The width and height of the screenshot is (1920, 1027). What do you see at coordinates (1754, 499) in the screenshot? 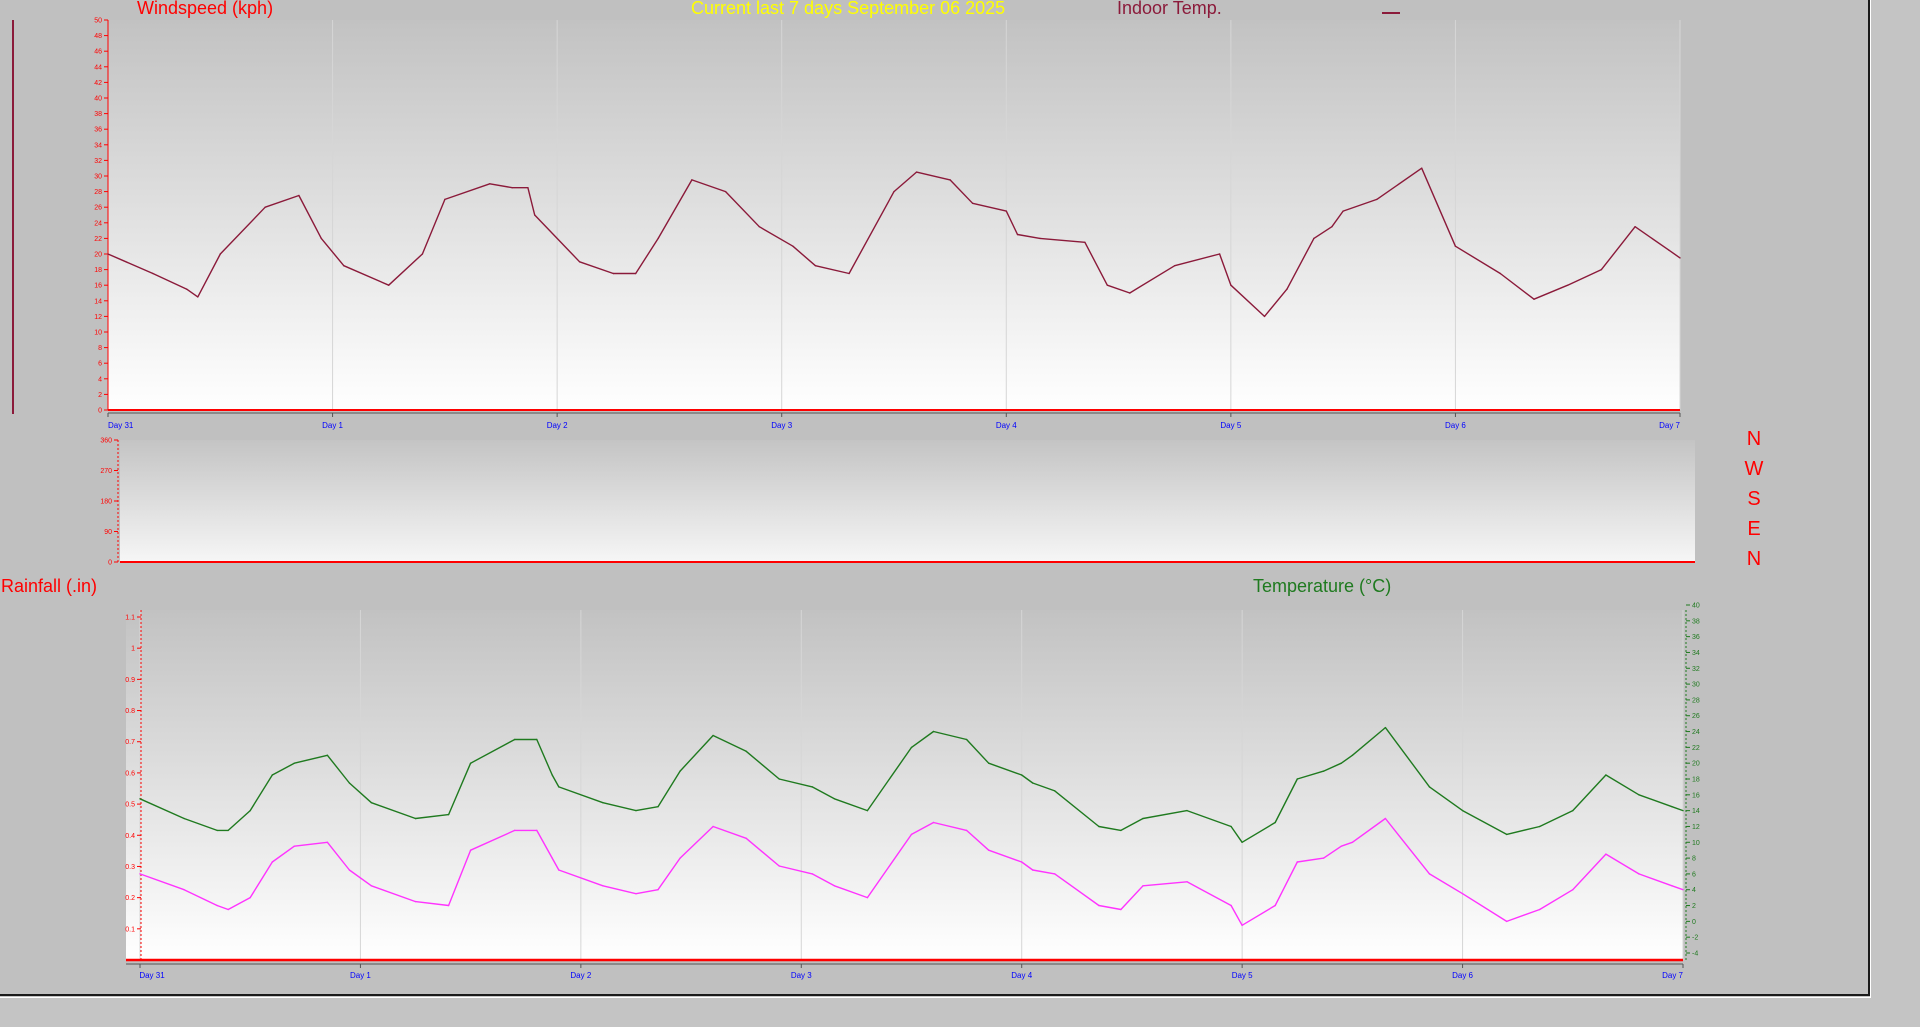
I see `wind-direction-legend: N W S E N` at bounding box center [1754, 499].